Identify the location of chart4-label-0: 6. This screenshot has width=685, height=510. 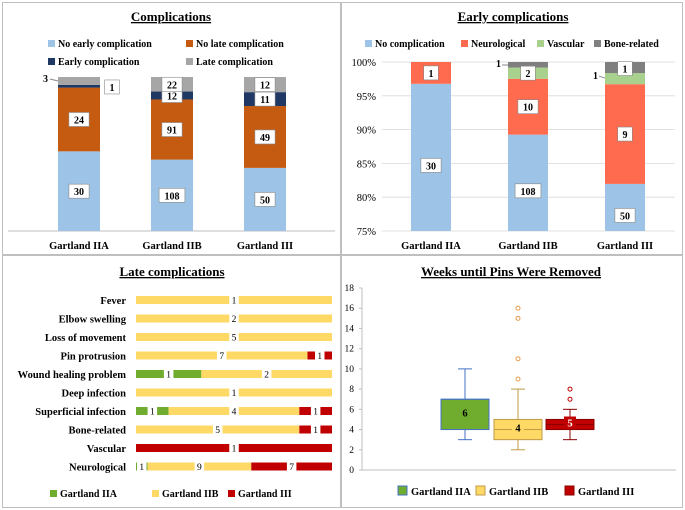
(464, 413).